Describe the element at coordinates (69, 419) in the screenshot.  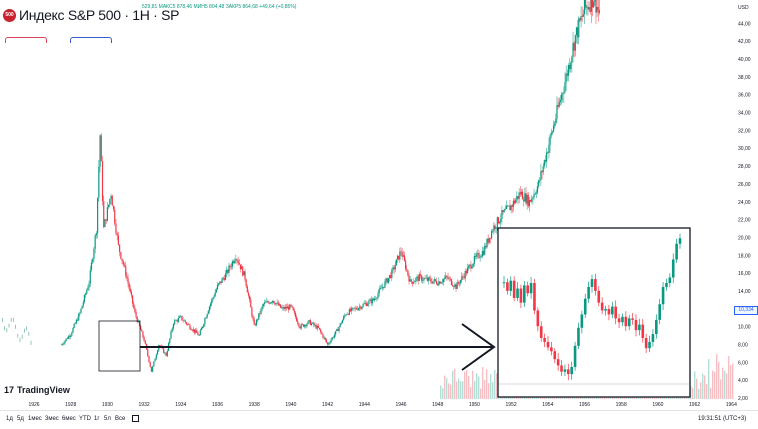
I see `tf-6m: 6мес` at that location.